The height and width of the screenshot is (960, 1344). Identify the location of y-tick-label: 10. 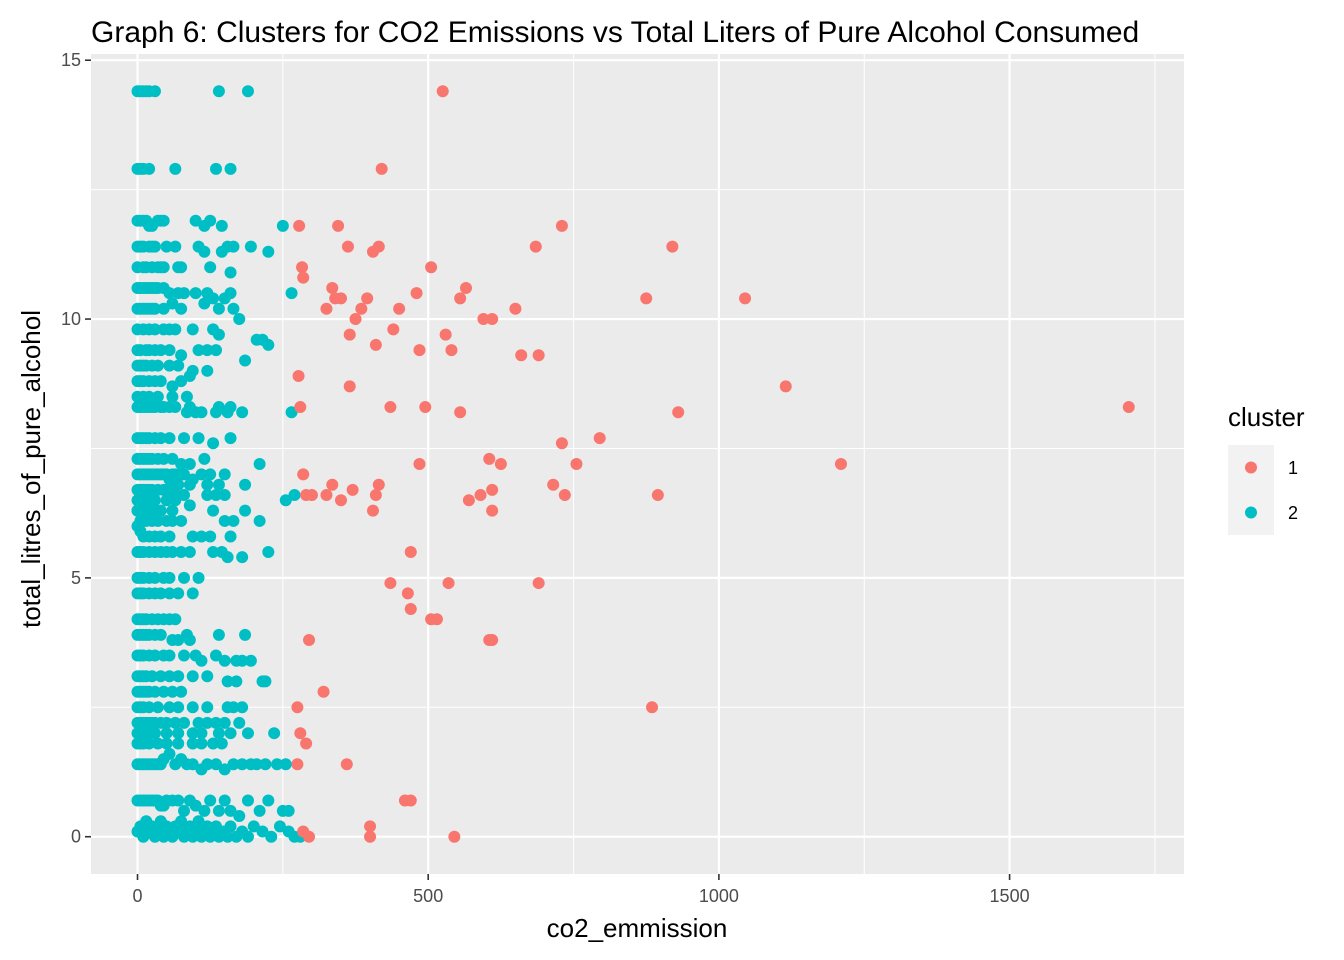
(71, 319).